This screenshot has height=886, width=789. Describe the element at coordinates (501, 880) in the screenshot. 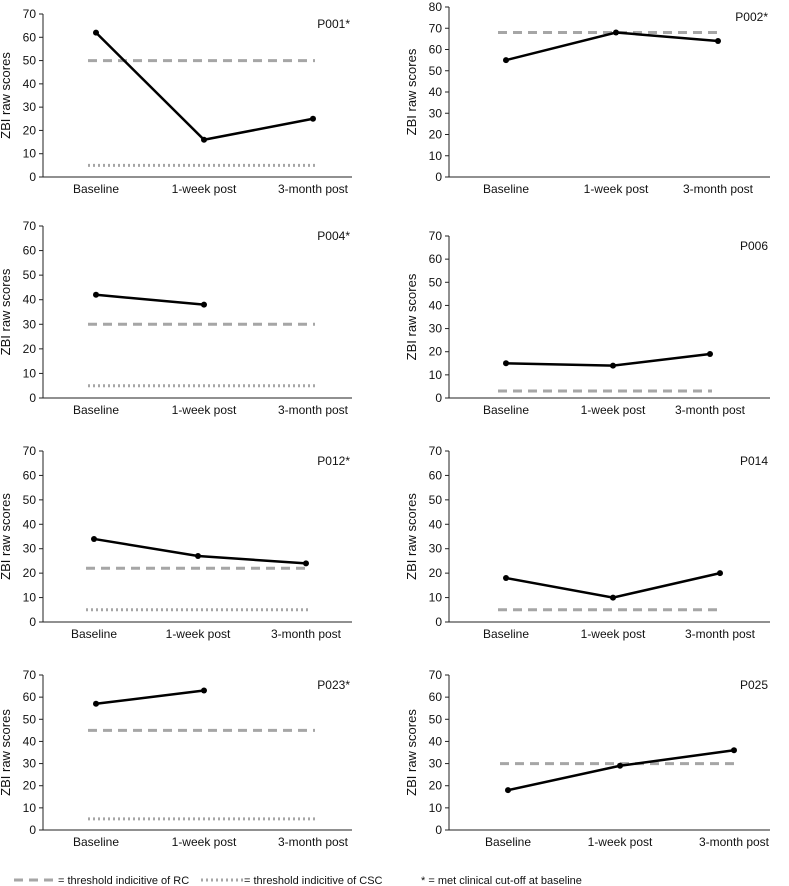

I see `legend-note: * = met clinical cut-off at baseline` at that location.